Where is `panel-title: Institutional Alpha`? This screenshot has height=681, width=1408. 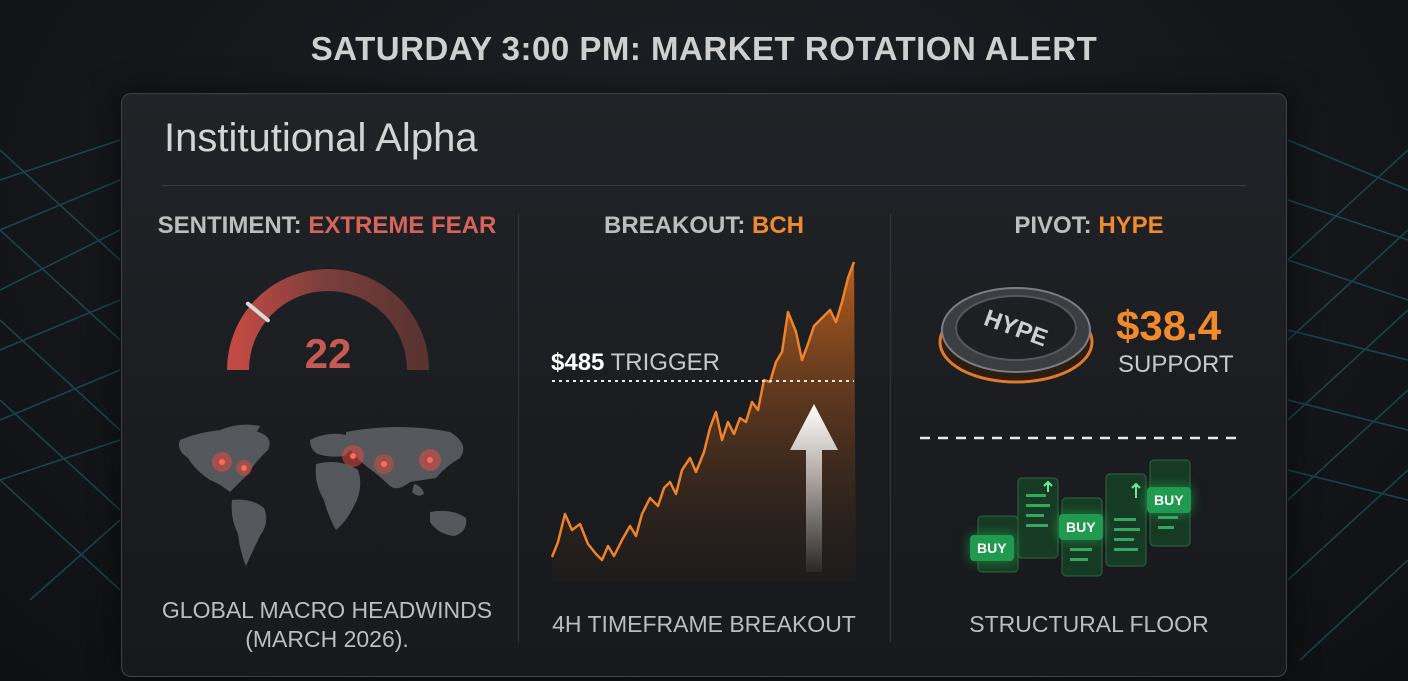
panel-title: Institutional Alpha is located at coordinates (321, 138).